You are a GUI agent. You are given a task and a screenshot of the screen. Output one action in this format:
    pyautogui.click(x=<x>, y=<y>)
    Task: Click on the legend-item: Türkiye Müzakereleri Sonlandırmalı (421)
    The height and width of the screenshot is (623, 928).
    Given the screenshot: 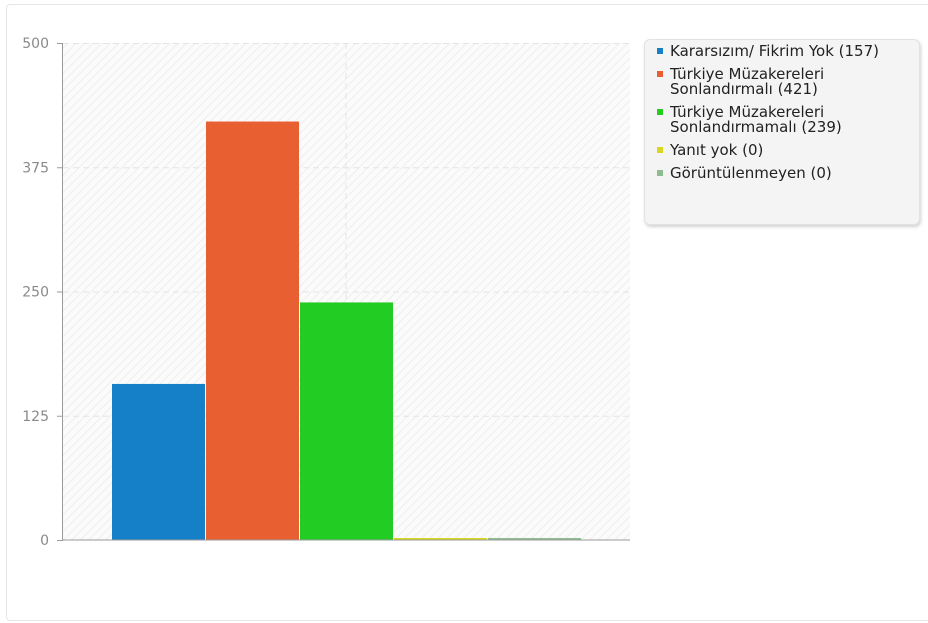 What is the action you would take?
    pyautogui.click(x=787, y=82)
    